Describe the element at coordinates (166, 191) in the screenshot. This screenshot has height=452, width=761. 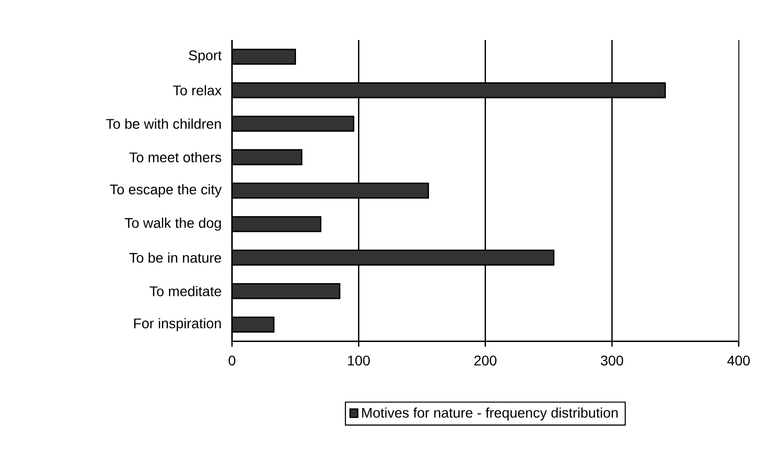
I see `y-tick-label: To escape the city` at that location.